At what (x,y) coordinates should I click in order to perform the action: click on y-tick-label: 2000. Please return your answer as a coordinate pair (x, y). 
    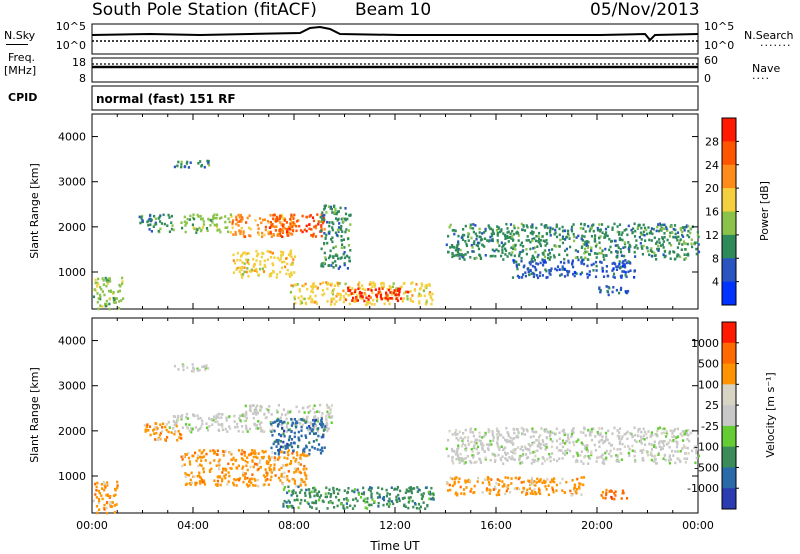
    Looking at the image, I should click on (72, 431).